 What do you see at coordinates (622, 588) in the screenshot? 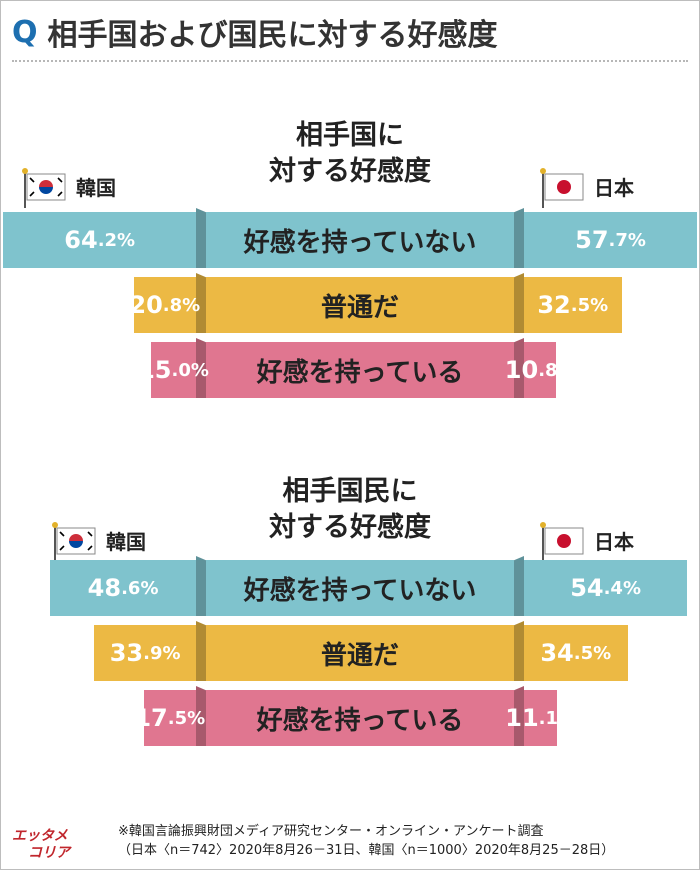
I see `value-dec: .4%` at bounding box center [622, 588].